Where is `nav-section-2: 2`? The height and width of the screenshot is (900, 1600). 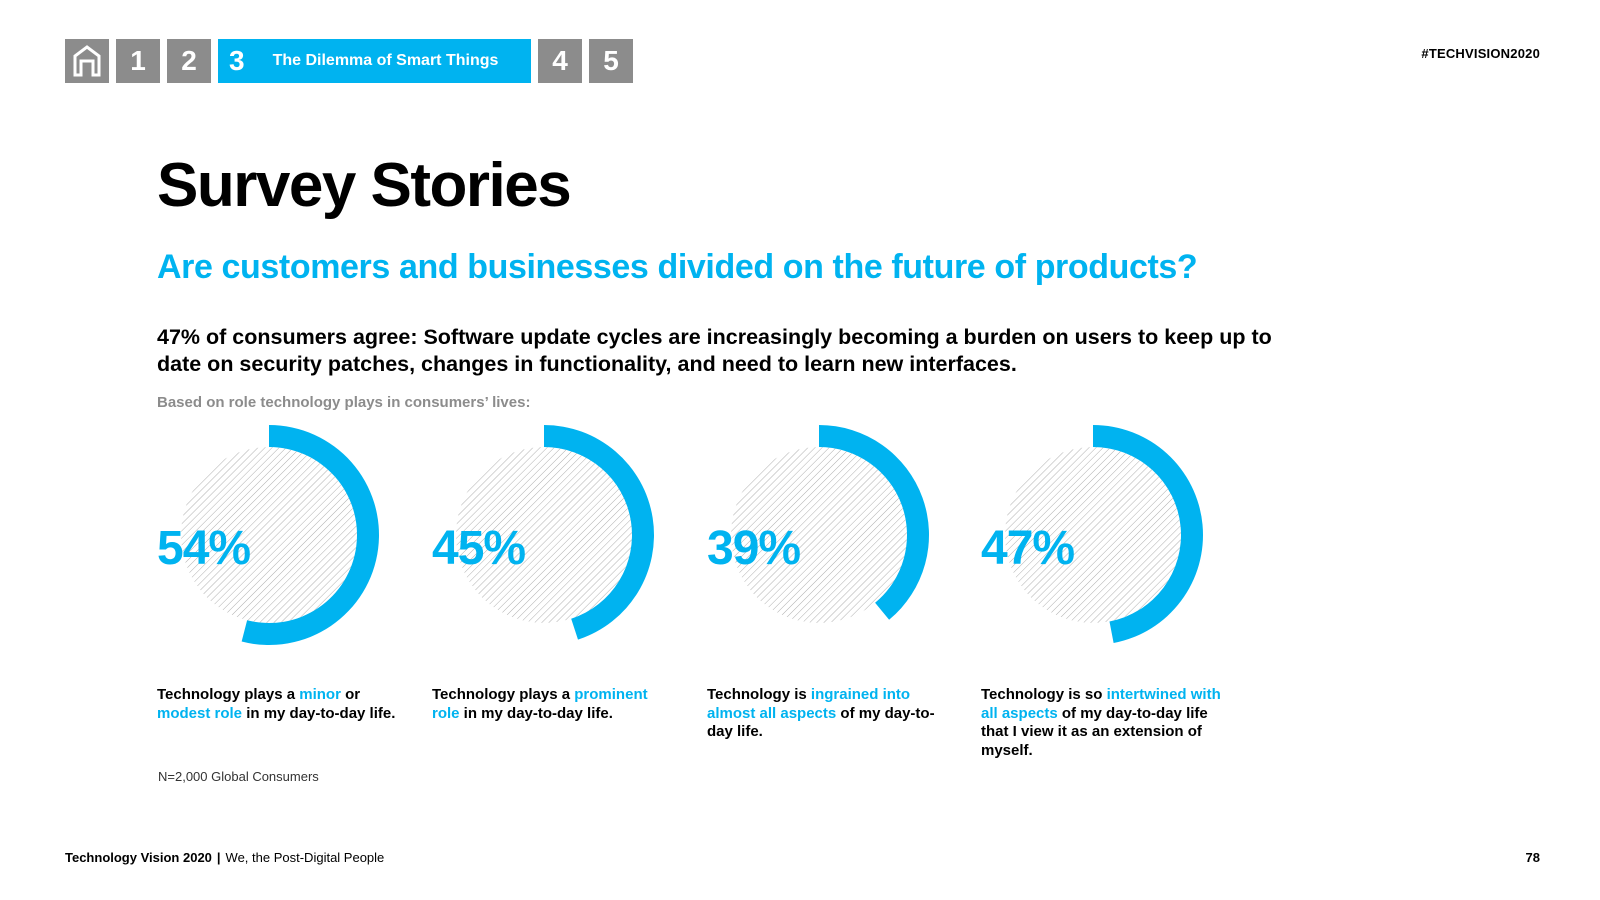
nav-section-2: 2 is located at coordinates (189, 61).